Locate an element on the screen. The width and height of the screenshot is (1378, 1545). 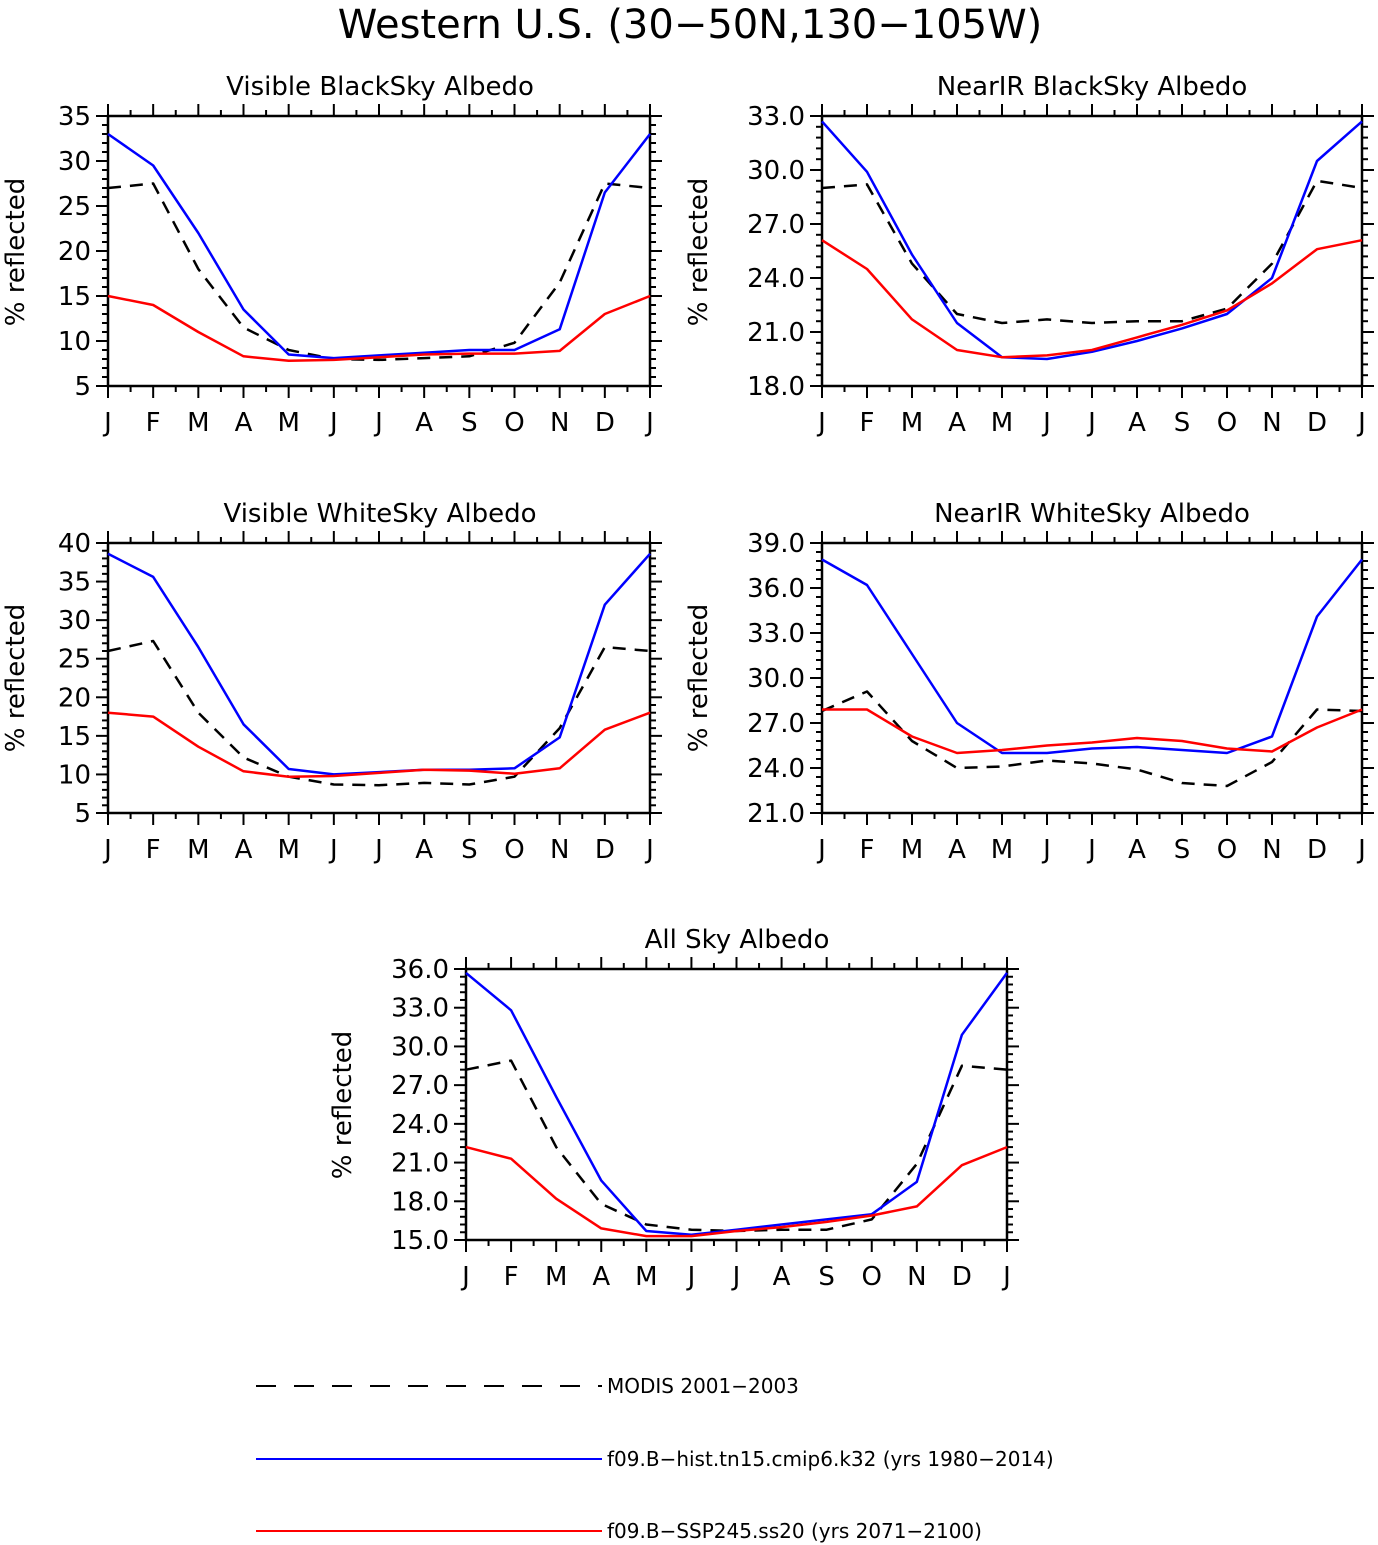
legend-label-ssp245: f09.B−SSP245.ss20 (yrs 2071−2100) is located at coordinates (794, 1531).